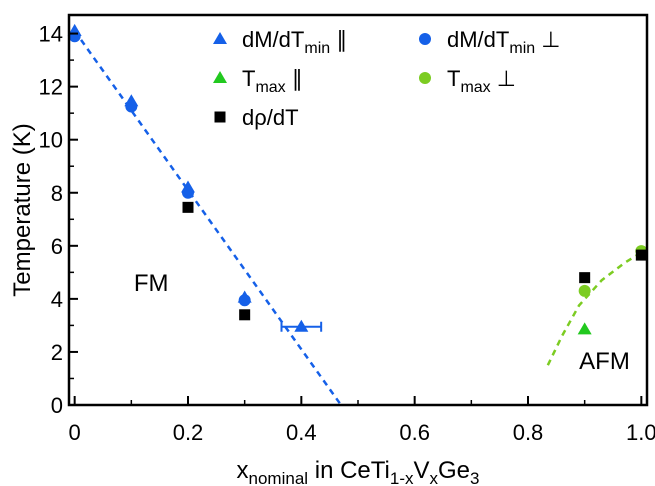 The width and height of the screenshot is (655, 486). Describe the element at coordinates (481, 81) in the screenshot. I see `legend-label-tmax_perp: Tmax ⊥` at that location.